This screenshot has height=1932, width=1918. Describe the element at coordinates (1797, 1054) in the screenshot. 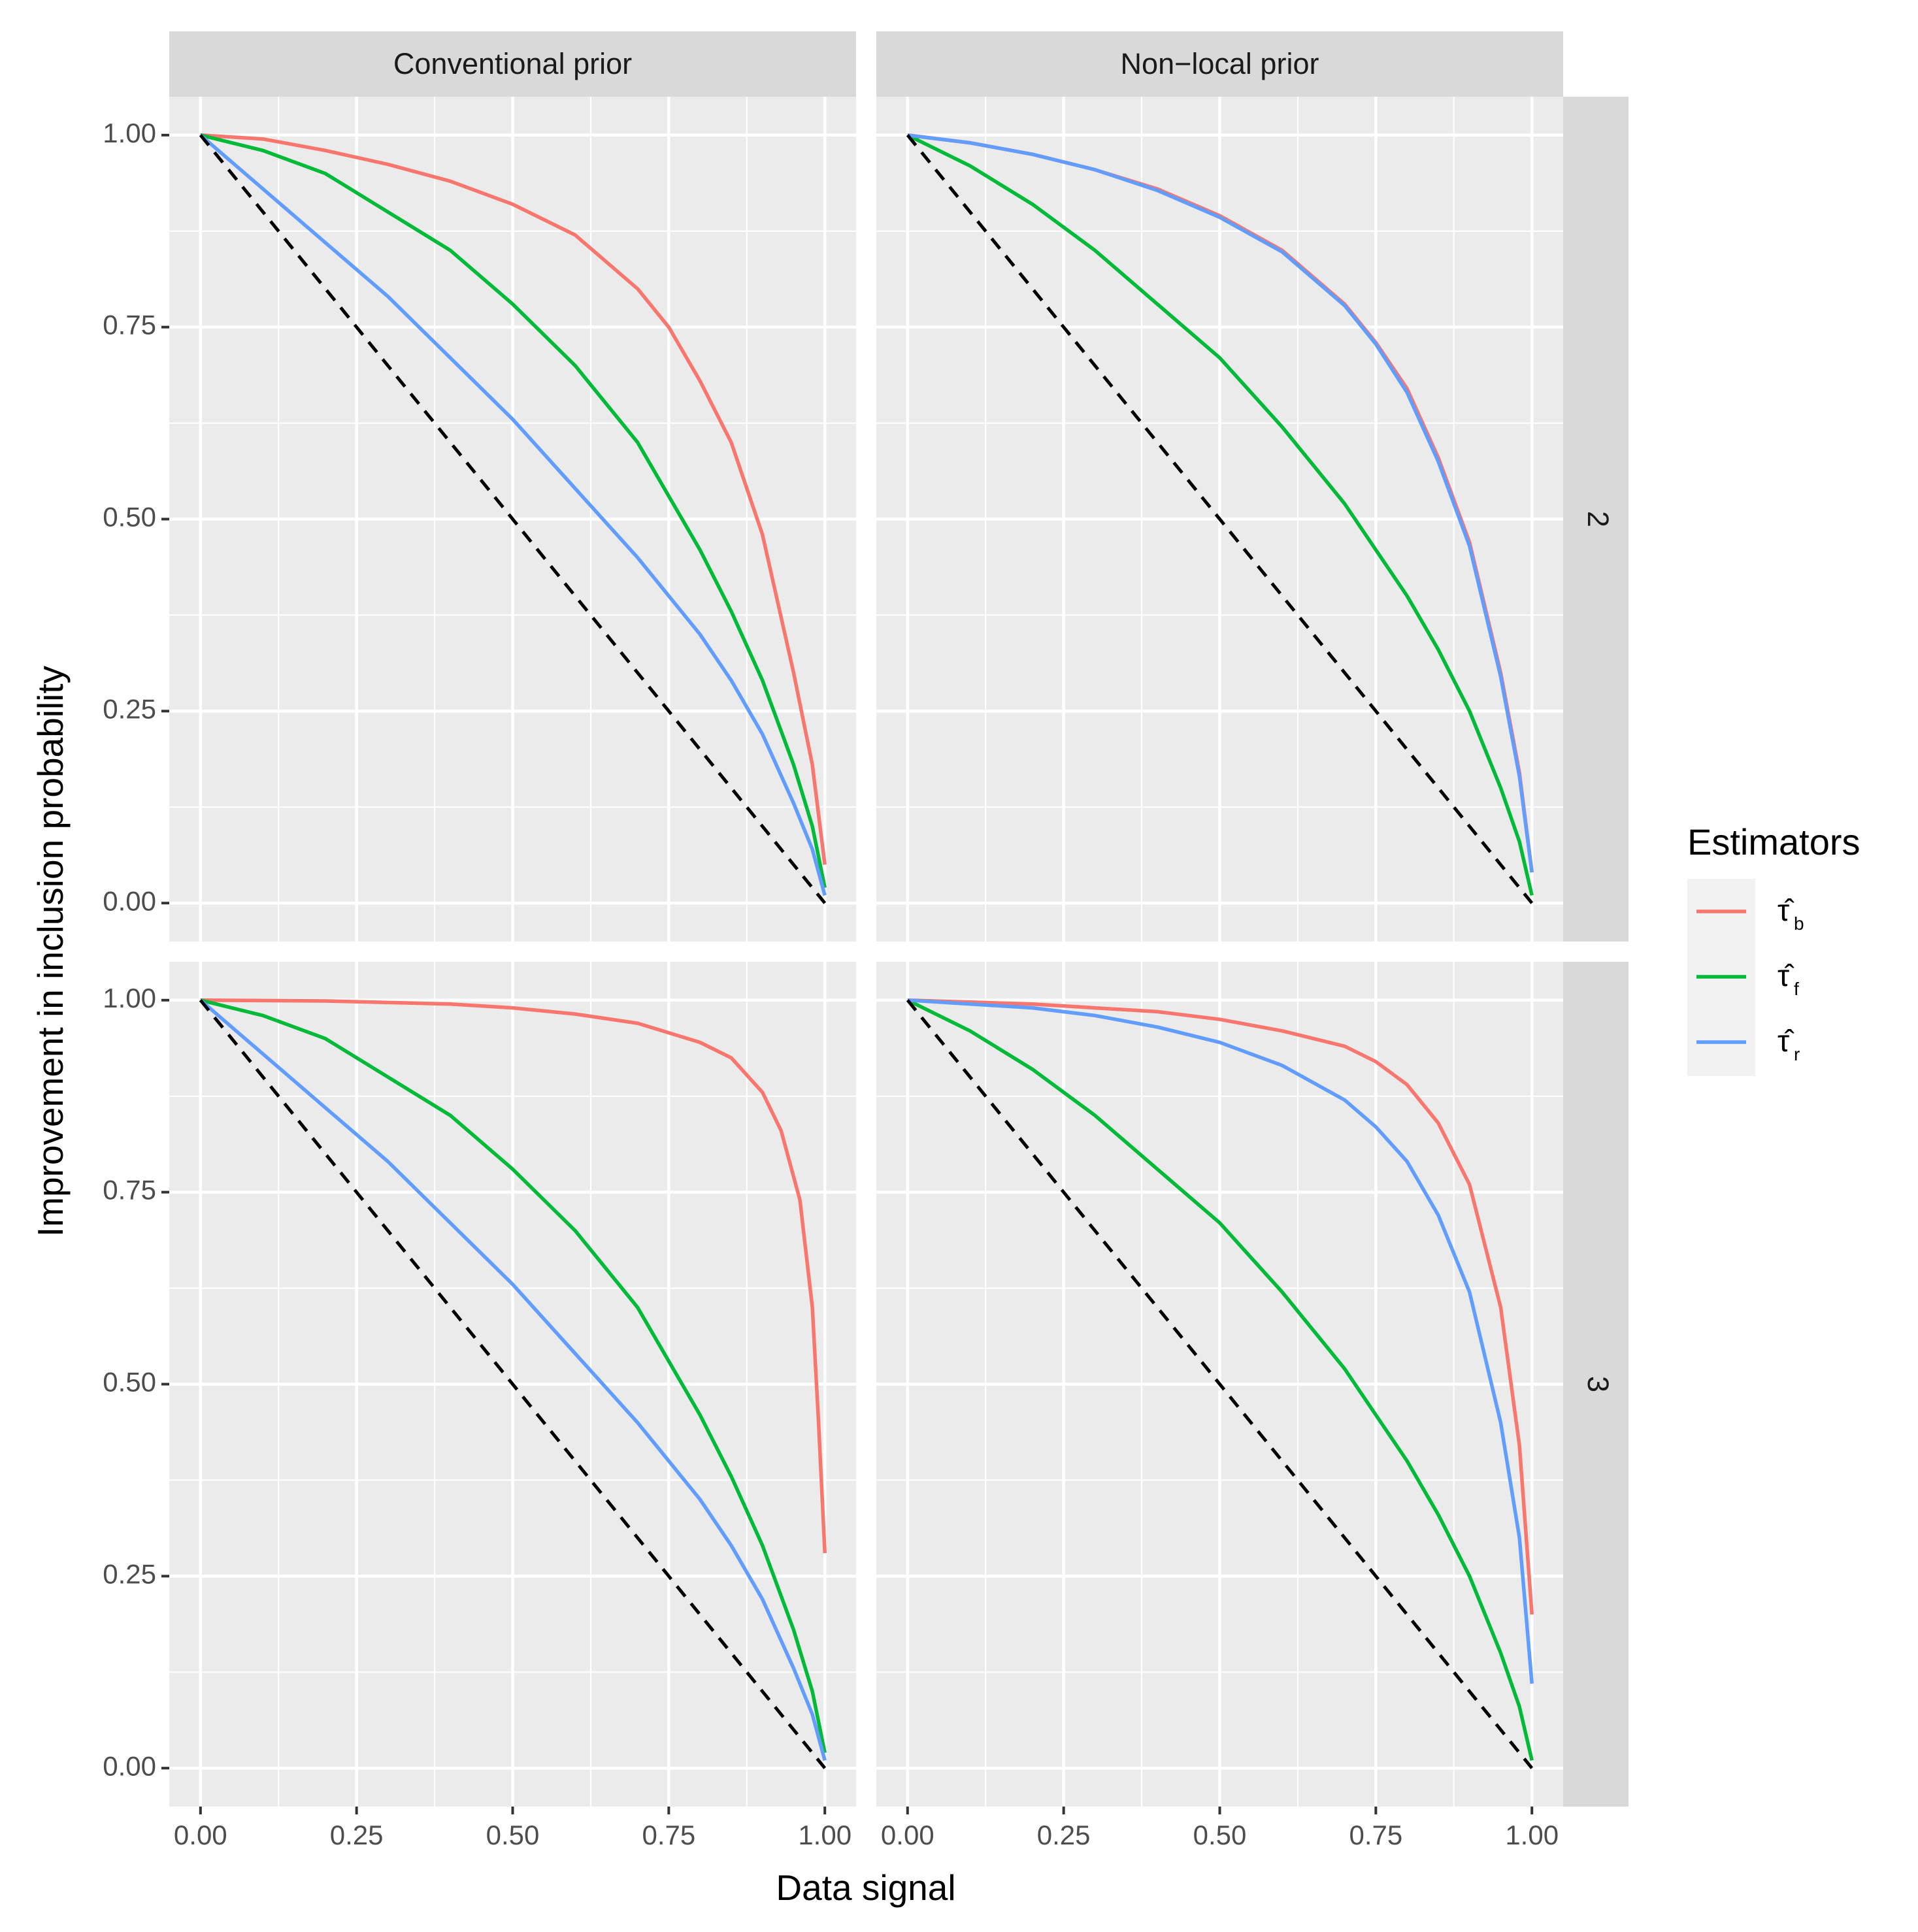

I see `legend-label-subscript: r` at that location.